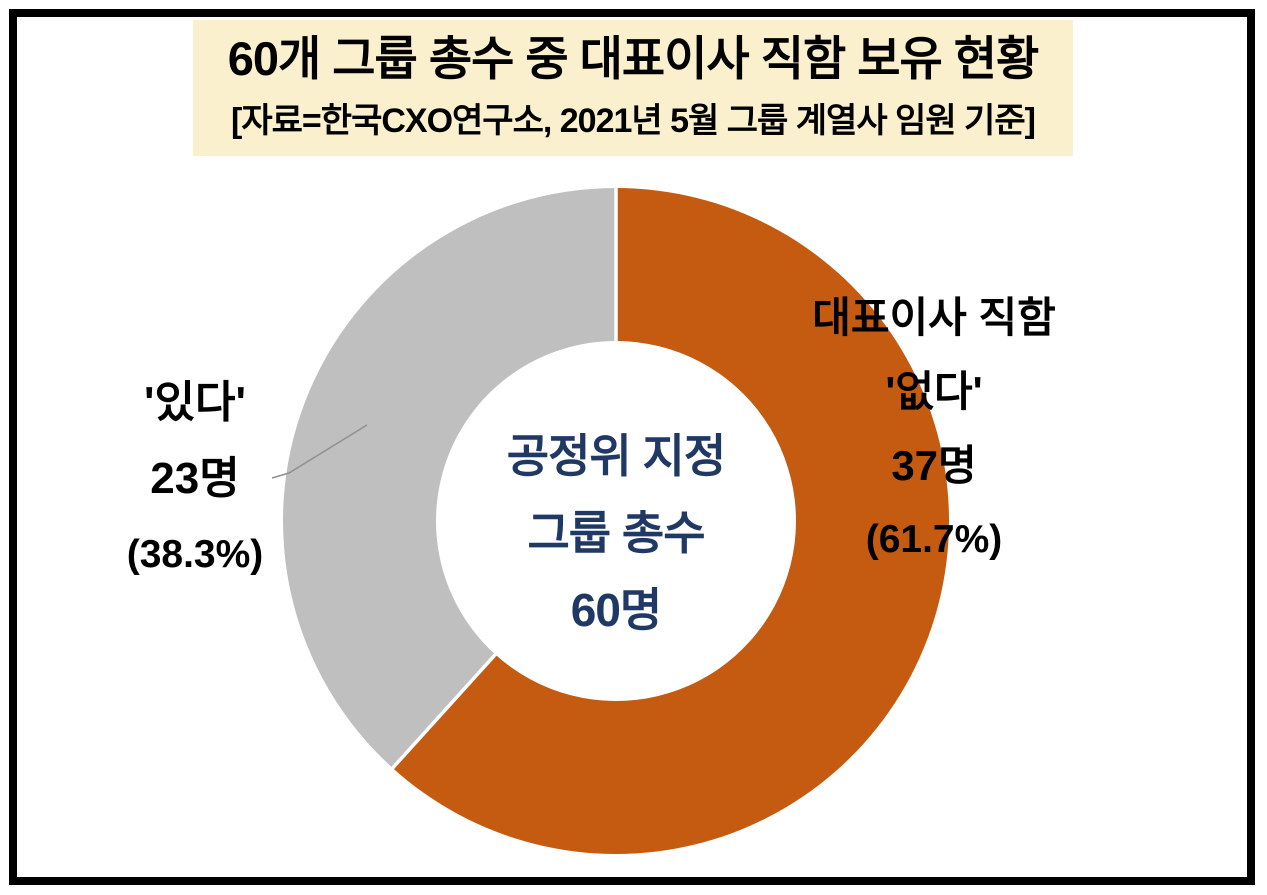  I want to click on center-label-line: 60명, so click(616, 610).